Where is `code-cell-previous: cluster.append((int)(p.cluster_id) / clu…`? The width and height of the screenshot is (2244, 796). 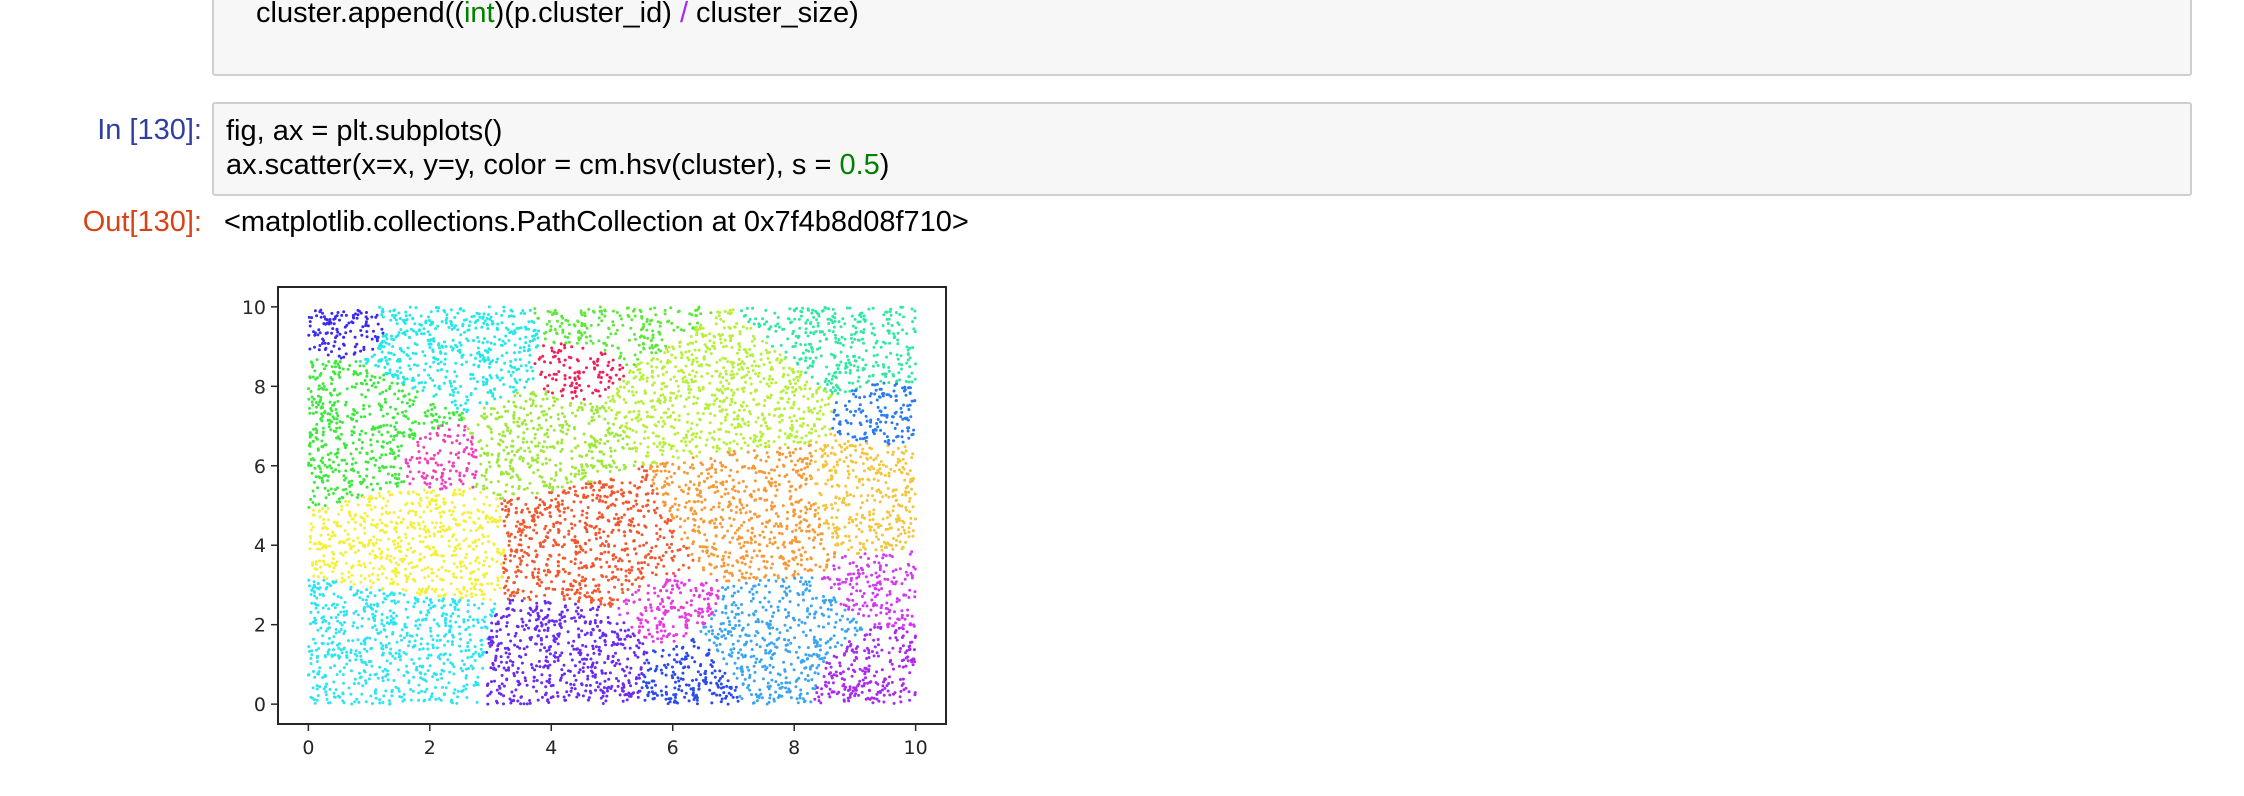 code-cell-previous: cluster.append((int)(p.cluster_id) / clu… is located at coordinates (1202, 38).